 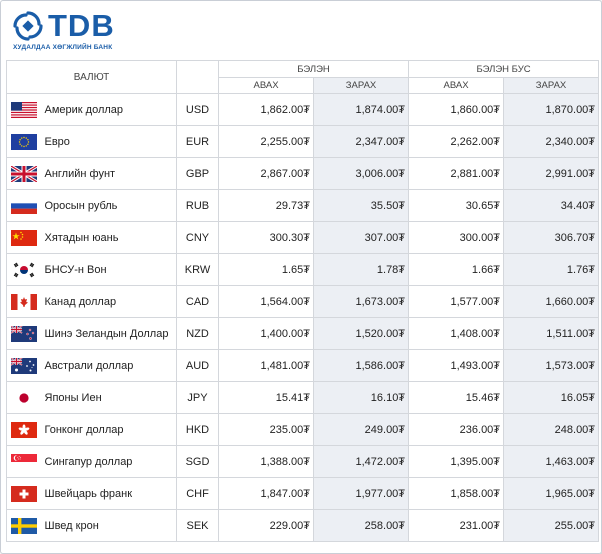 I want to click on header-cash-buy: АВАХ, so click(x=266, y=85).